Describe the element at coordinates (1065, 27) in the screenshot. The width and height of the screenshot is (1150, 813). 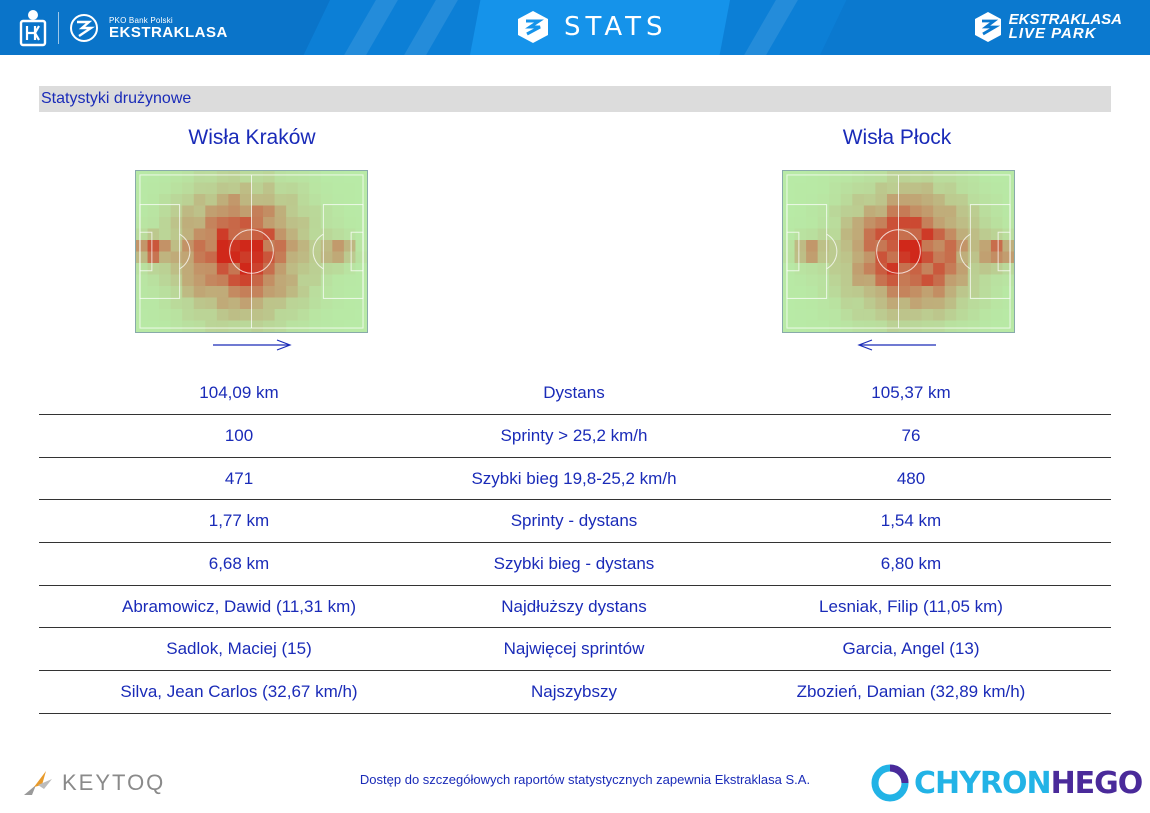
I see `live-park-text: EKSTRAKLASA LIVE PARK` at that location.